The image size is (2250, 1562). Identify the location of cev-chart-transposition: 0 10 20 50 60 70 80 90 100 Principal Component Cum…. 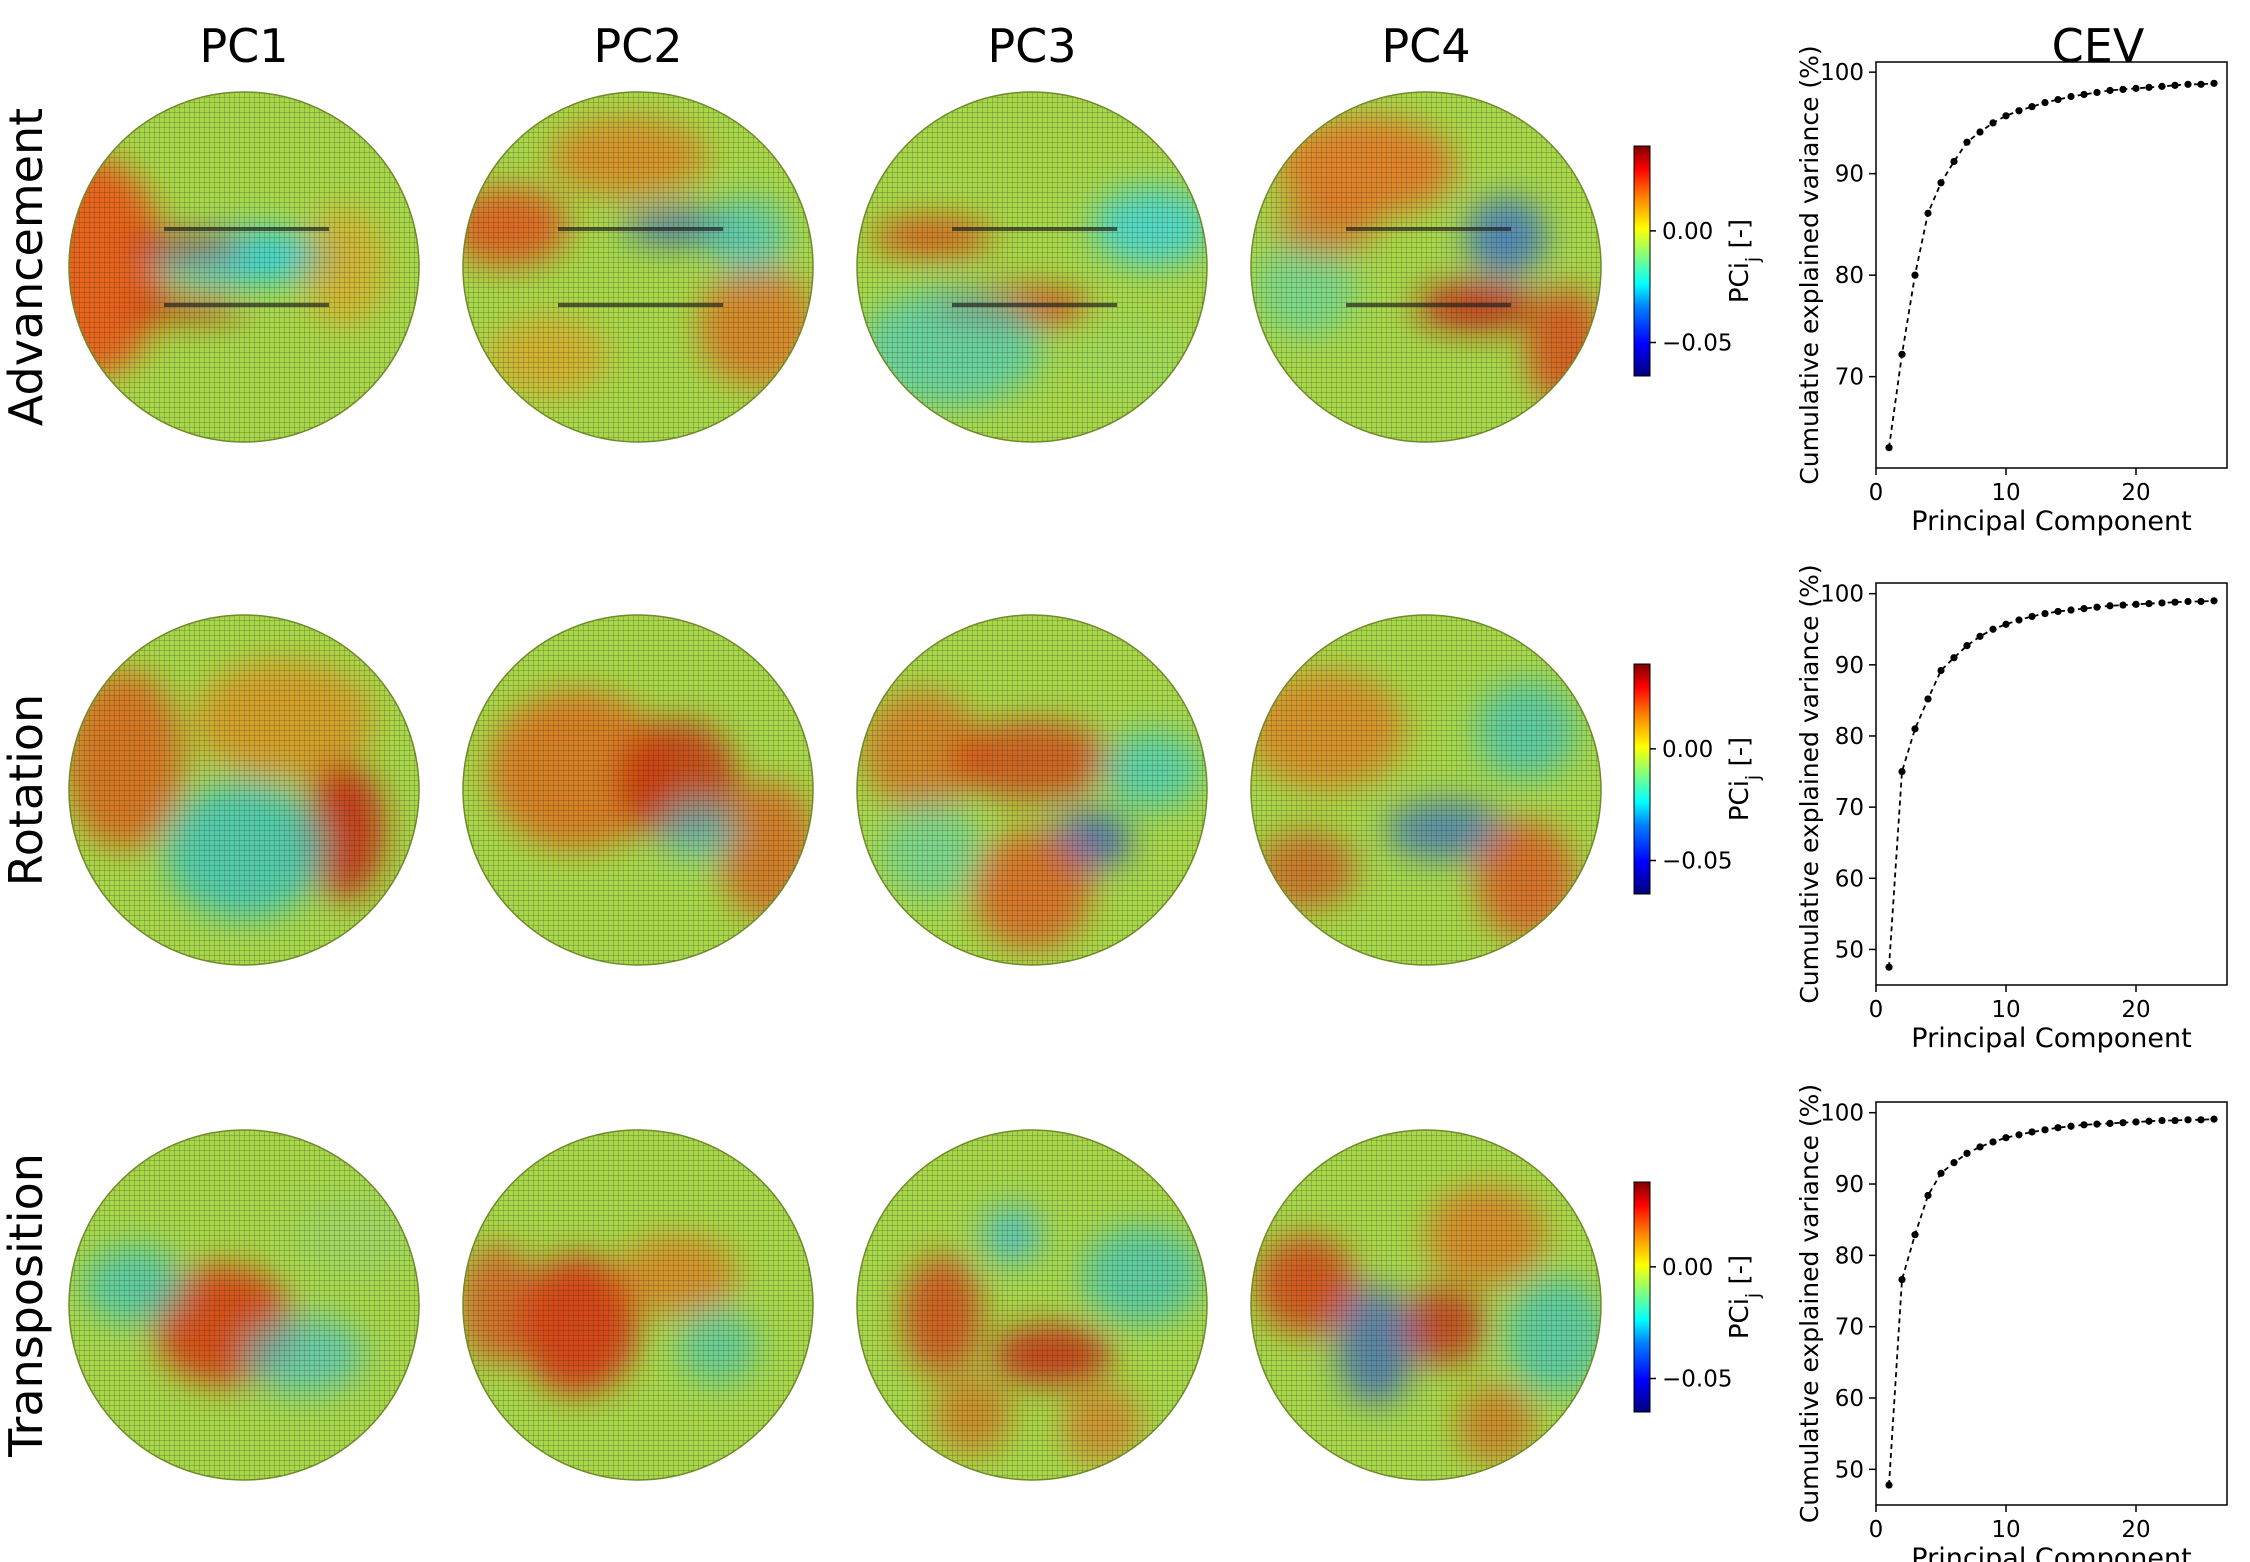
(2011, 1323).